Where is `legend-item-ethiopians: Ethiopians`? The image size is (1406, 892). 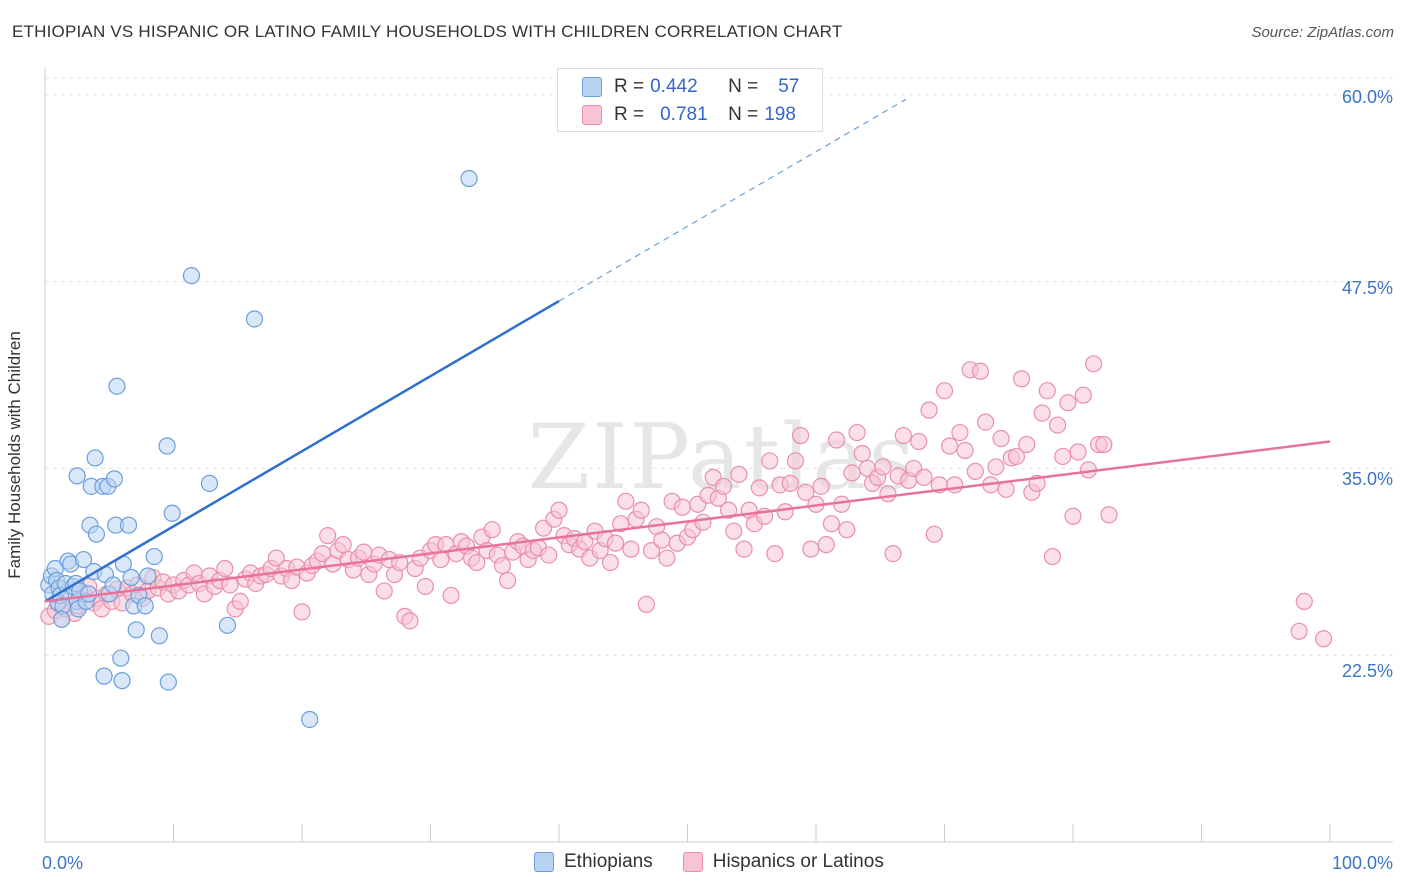 legend-item-ethiopians: Ethiopians is located at coordinates (593, 862).